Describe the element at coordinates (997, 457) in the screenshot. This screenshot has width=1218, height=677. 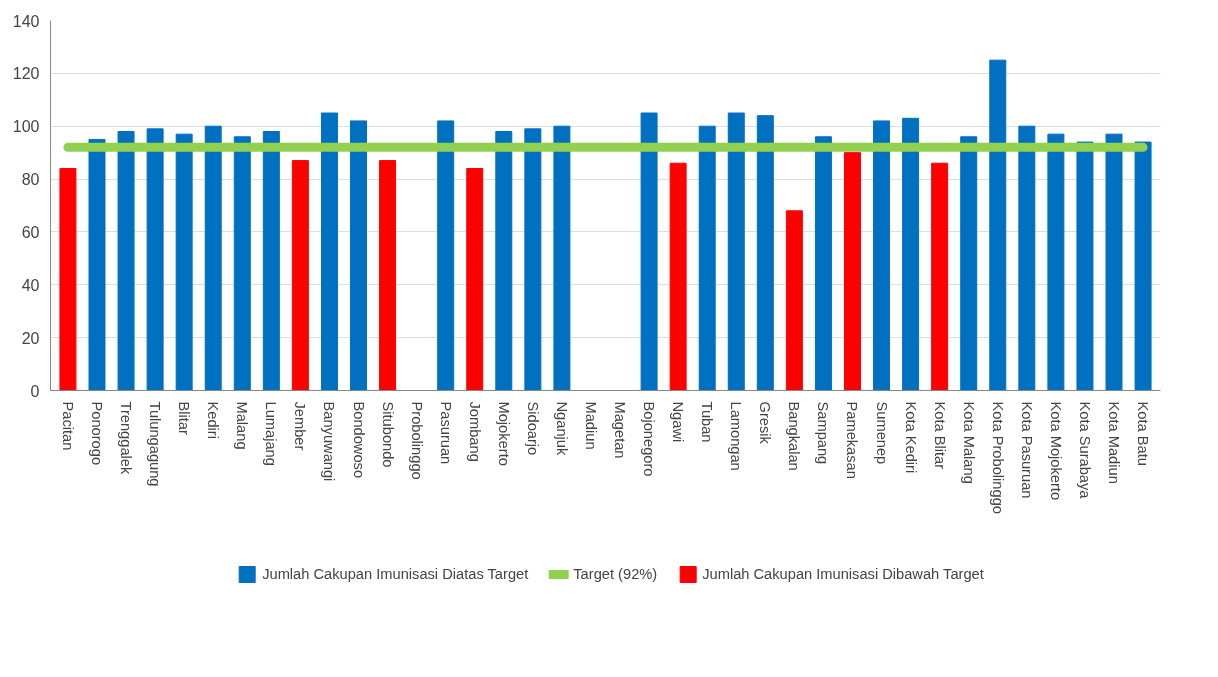
I see `x-tick-label: Kota Probolinggo` at that location.